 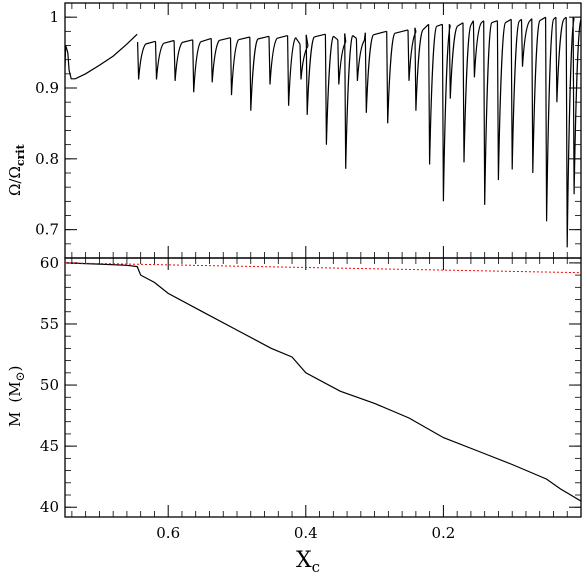 What do you see at coordinates (49, 507) in the screenshot?
I see `mass-ytick-label: 40` at bounding box center [49, 507].